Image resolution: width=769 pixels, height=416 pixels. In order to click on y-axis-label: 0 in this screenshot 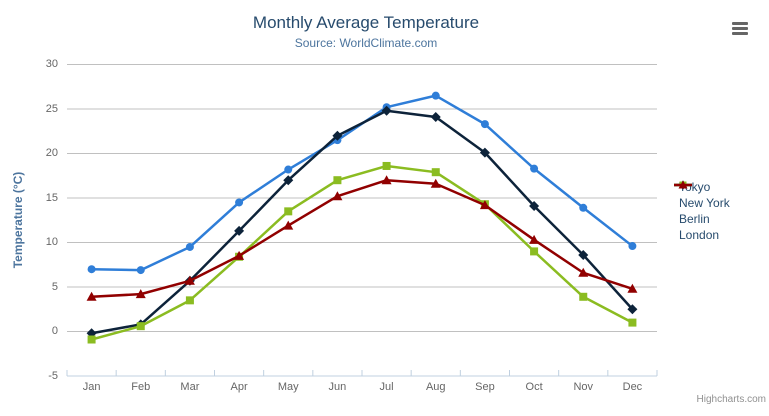, I will do `click(54, 331)`.